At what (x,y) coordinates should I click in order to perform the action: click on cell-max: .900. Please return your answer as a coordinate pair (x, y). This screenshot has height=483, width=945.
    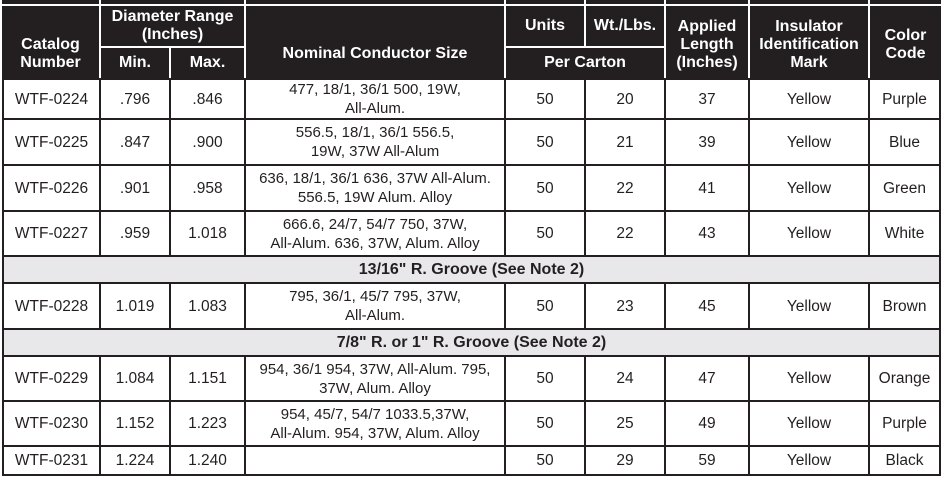
    Looking at the image, I should click on (207, 142).